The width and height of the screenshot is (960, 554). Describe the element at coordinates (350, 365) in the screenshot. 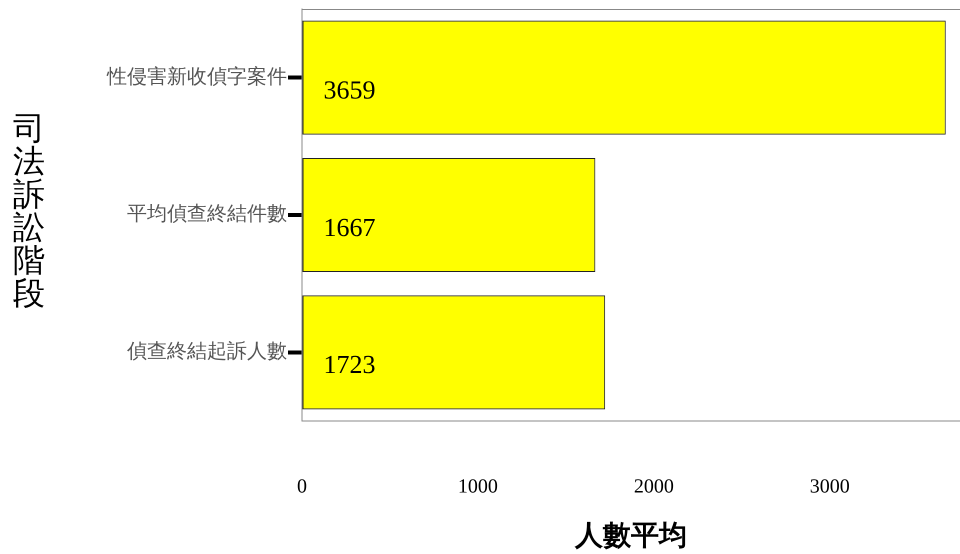

I see `data-label: 1723` at that location.